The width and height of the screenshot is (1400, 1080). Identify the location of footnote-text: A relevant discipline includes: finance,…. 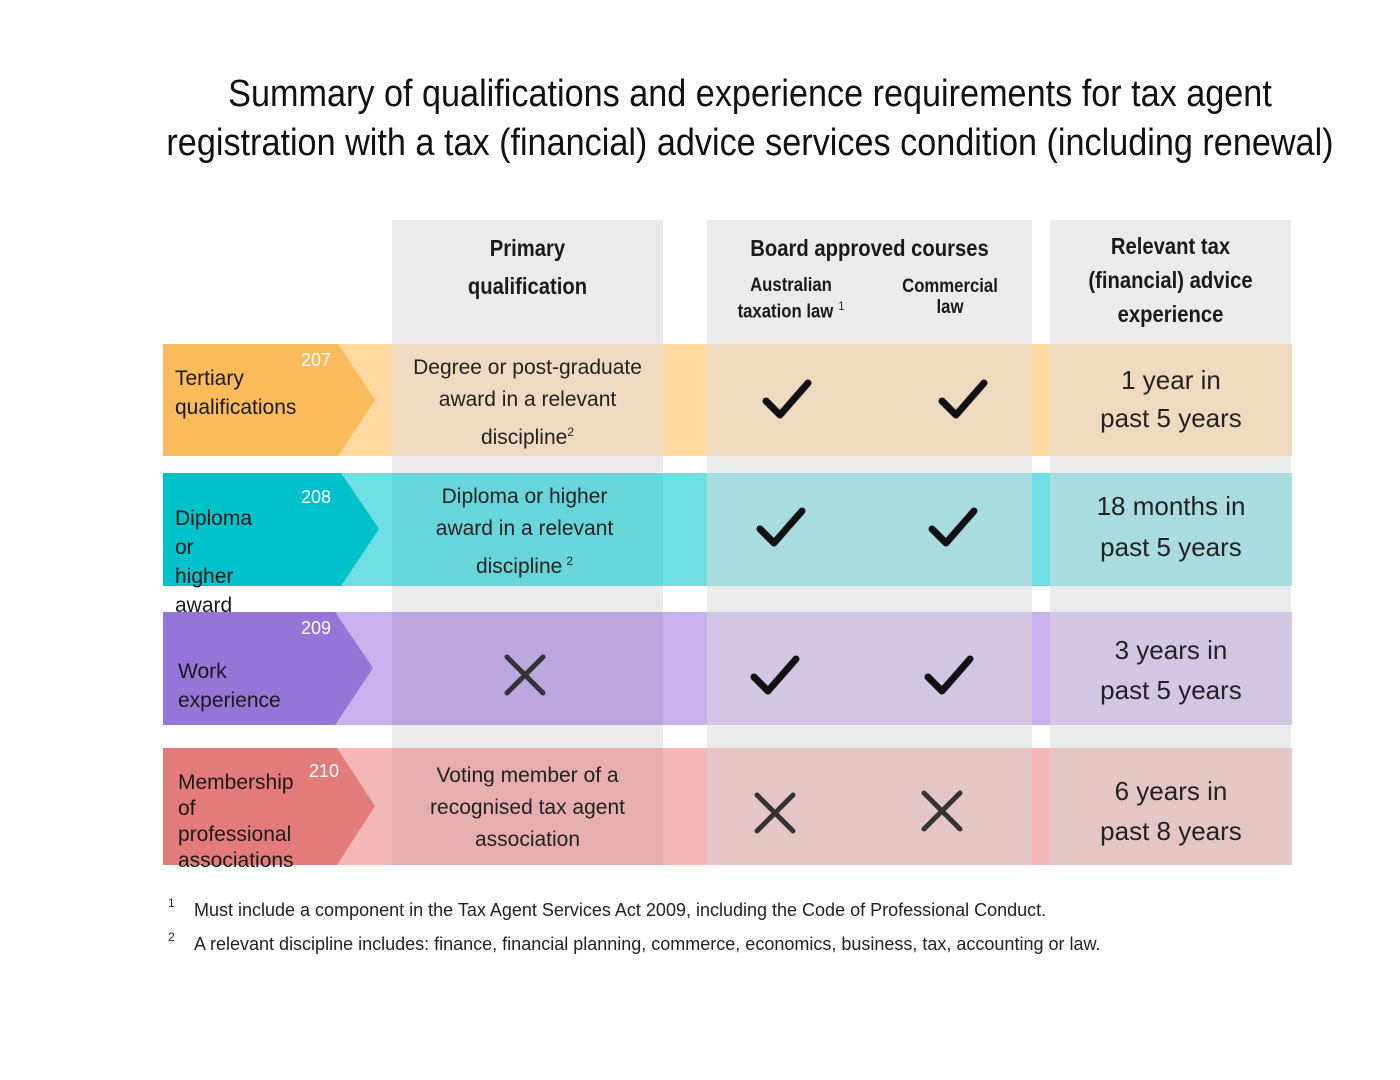
(647, 944).